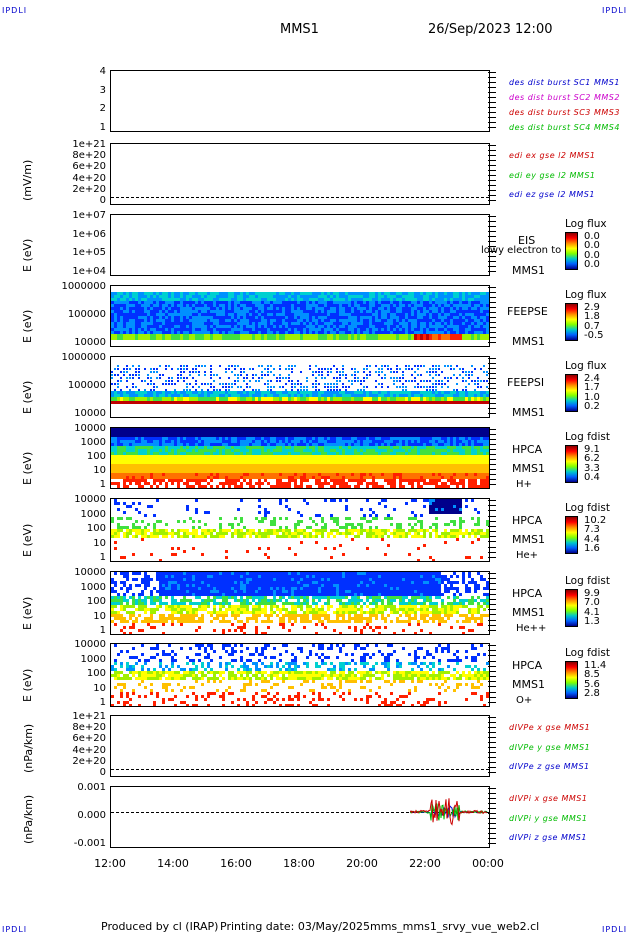 This screenshot has height=934, width=630. I want to click on y-axis-label: E (eV), so click(27, 326).